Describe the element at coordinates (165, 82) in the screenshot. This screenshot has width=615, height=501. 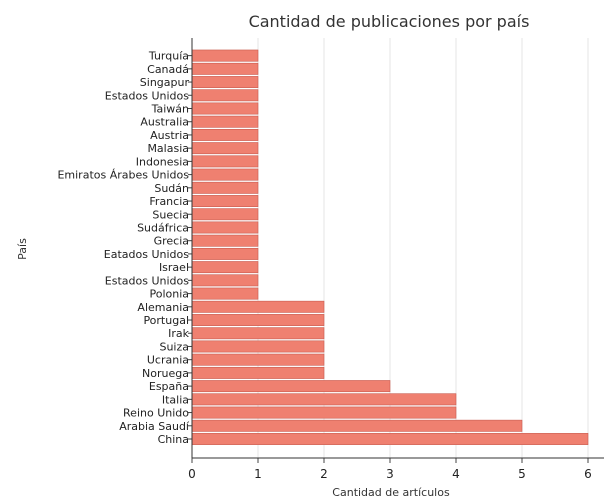
I see `category-label: Singapur` at that location.